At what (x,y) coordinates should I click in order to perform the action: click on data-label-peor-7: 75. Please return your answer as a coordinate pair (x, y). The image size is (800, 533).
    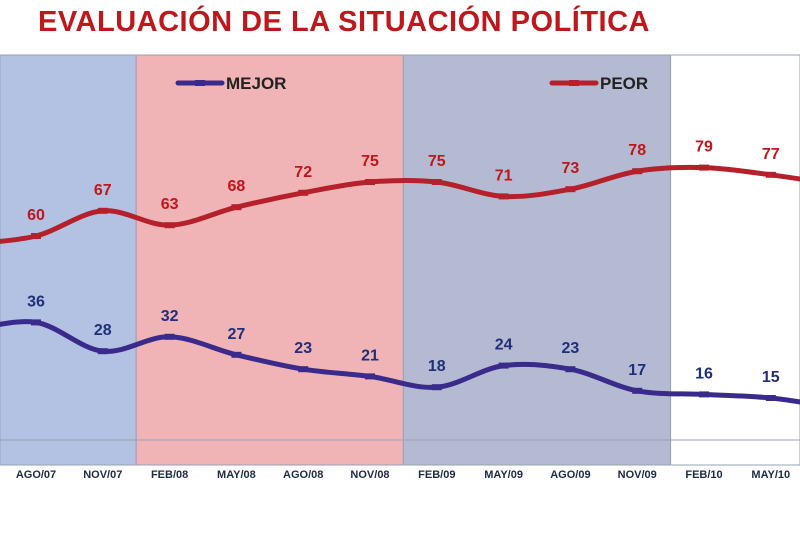
    Looking at the image, I should click on (437, 161).